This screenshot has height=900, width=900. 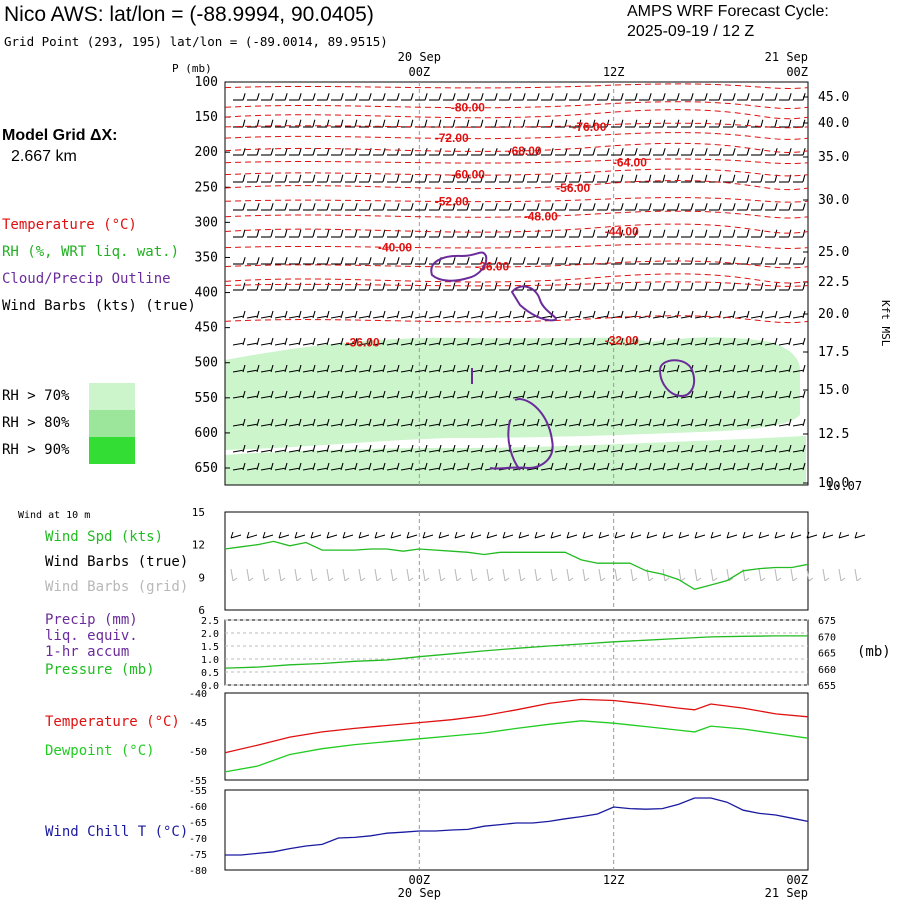 I want to click on dewpoint-label: Dewpoint (°C), so click(x=100, y=751).